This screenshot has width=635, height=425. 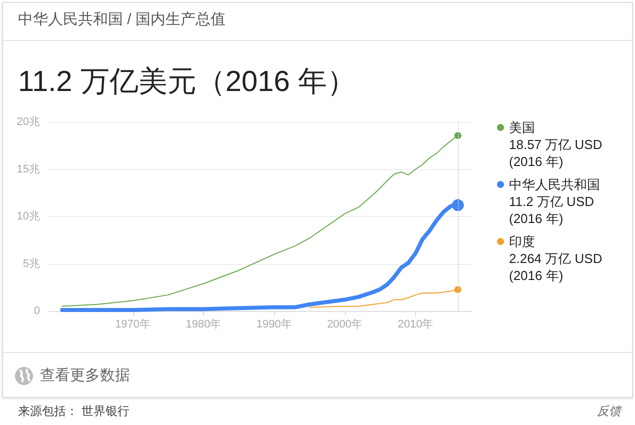 I want to click on y-tick-label: 0, so click(x=37, y=311).